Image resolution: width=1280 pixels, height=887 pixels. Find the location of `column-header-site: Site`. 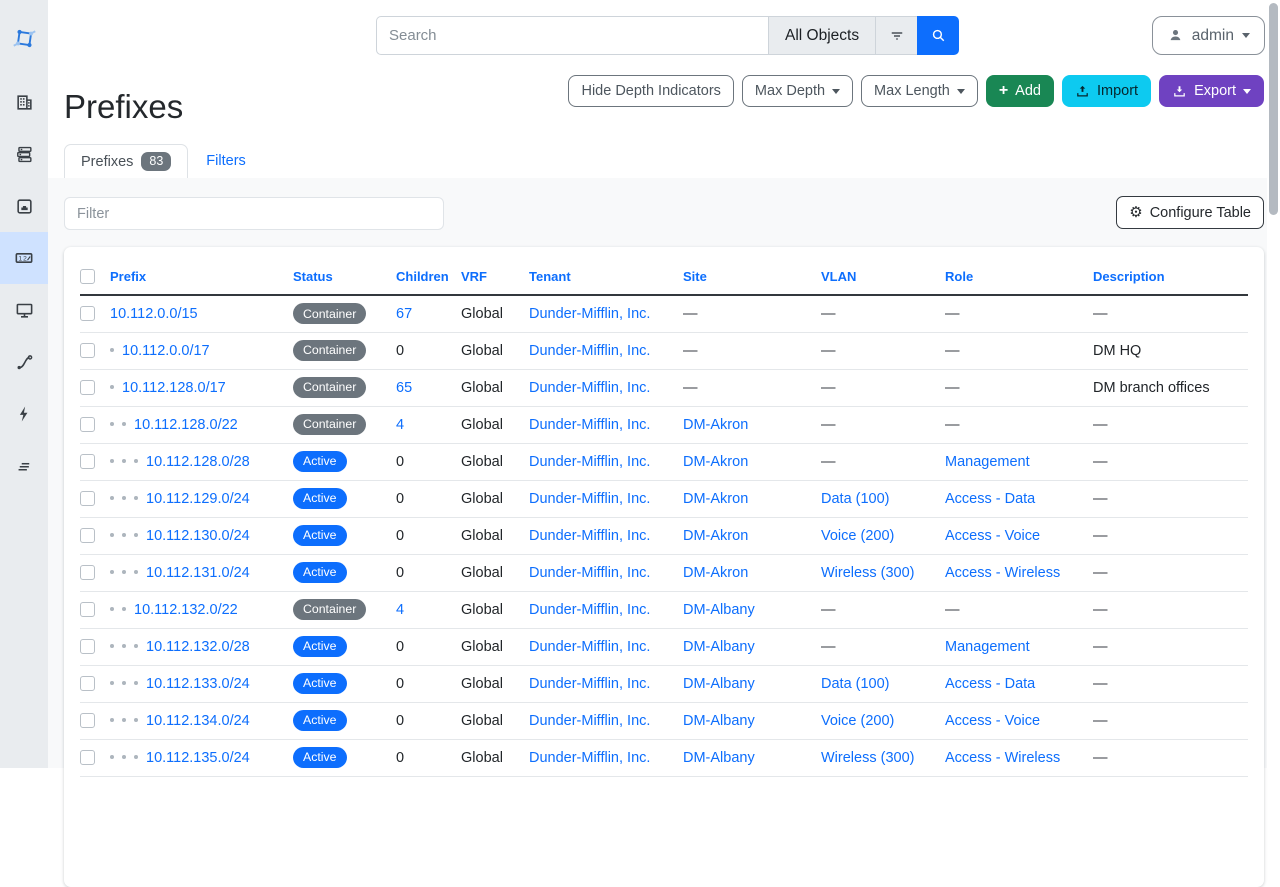

column-header-site: Site is located at coordinates (752, 280).